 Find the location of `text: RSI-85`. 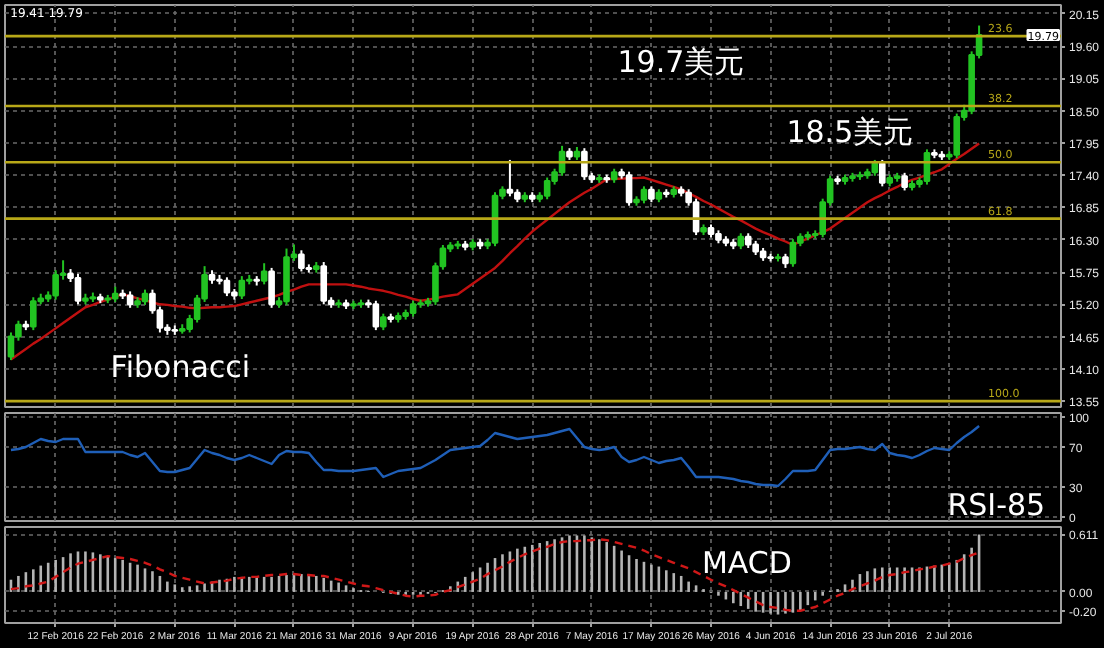

text: RSI-85 is located at coordinates (996, 504).